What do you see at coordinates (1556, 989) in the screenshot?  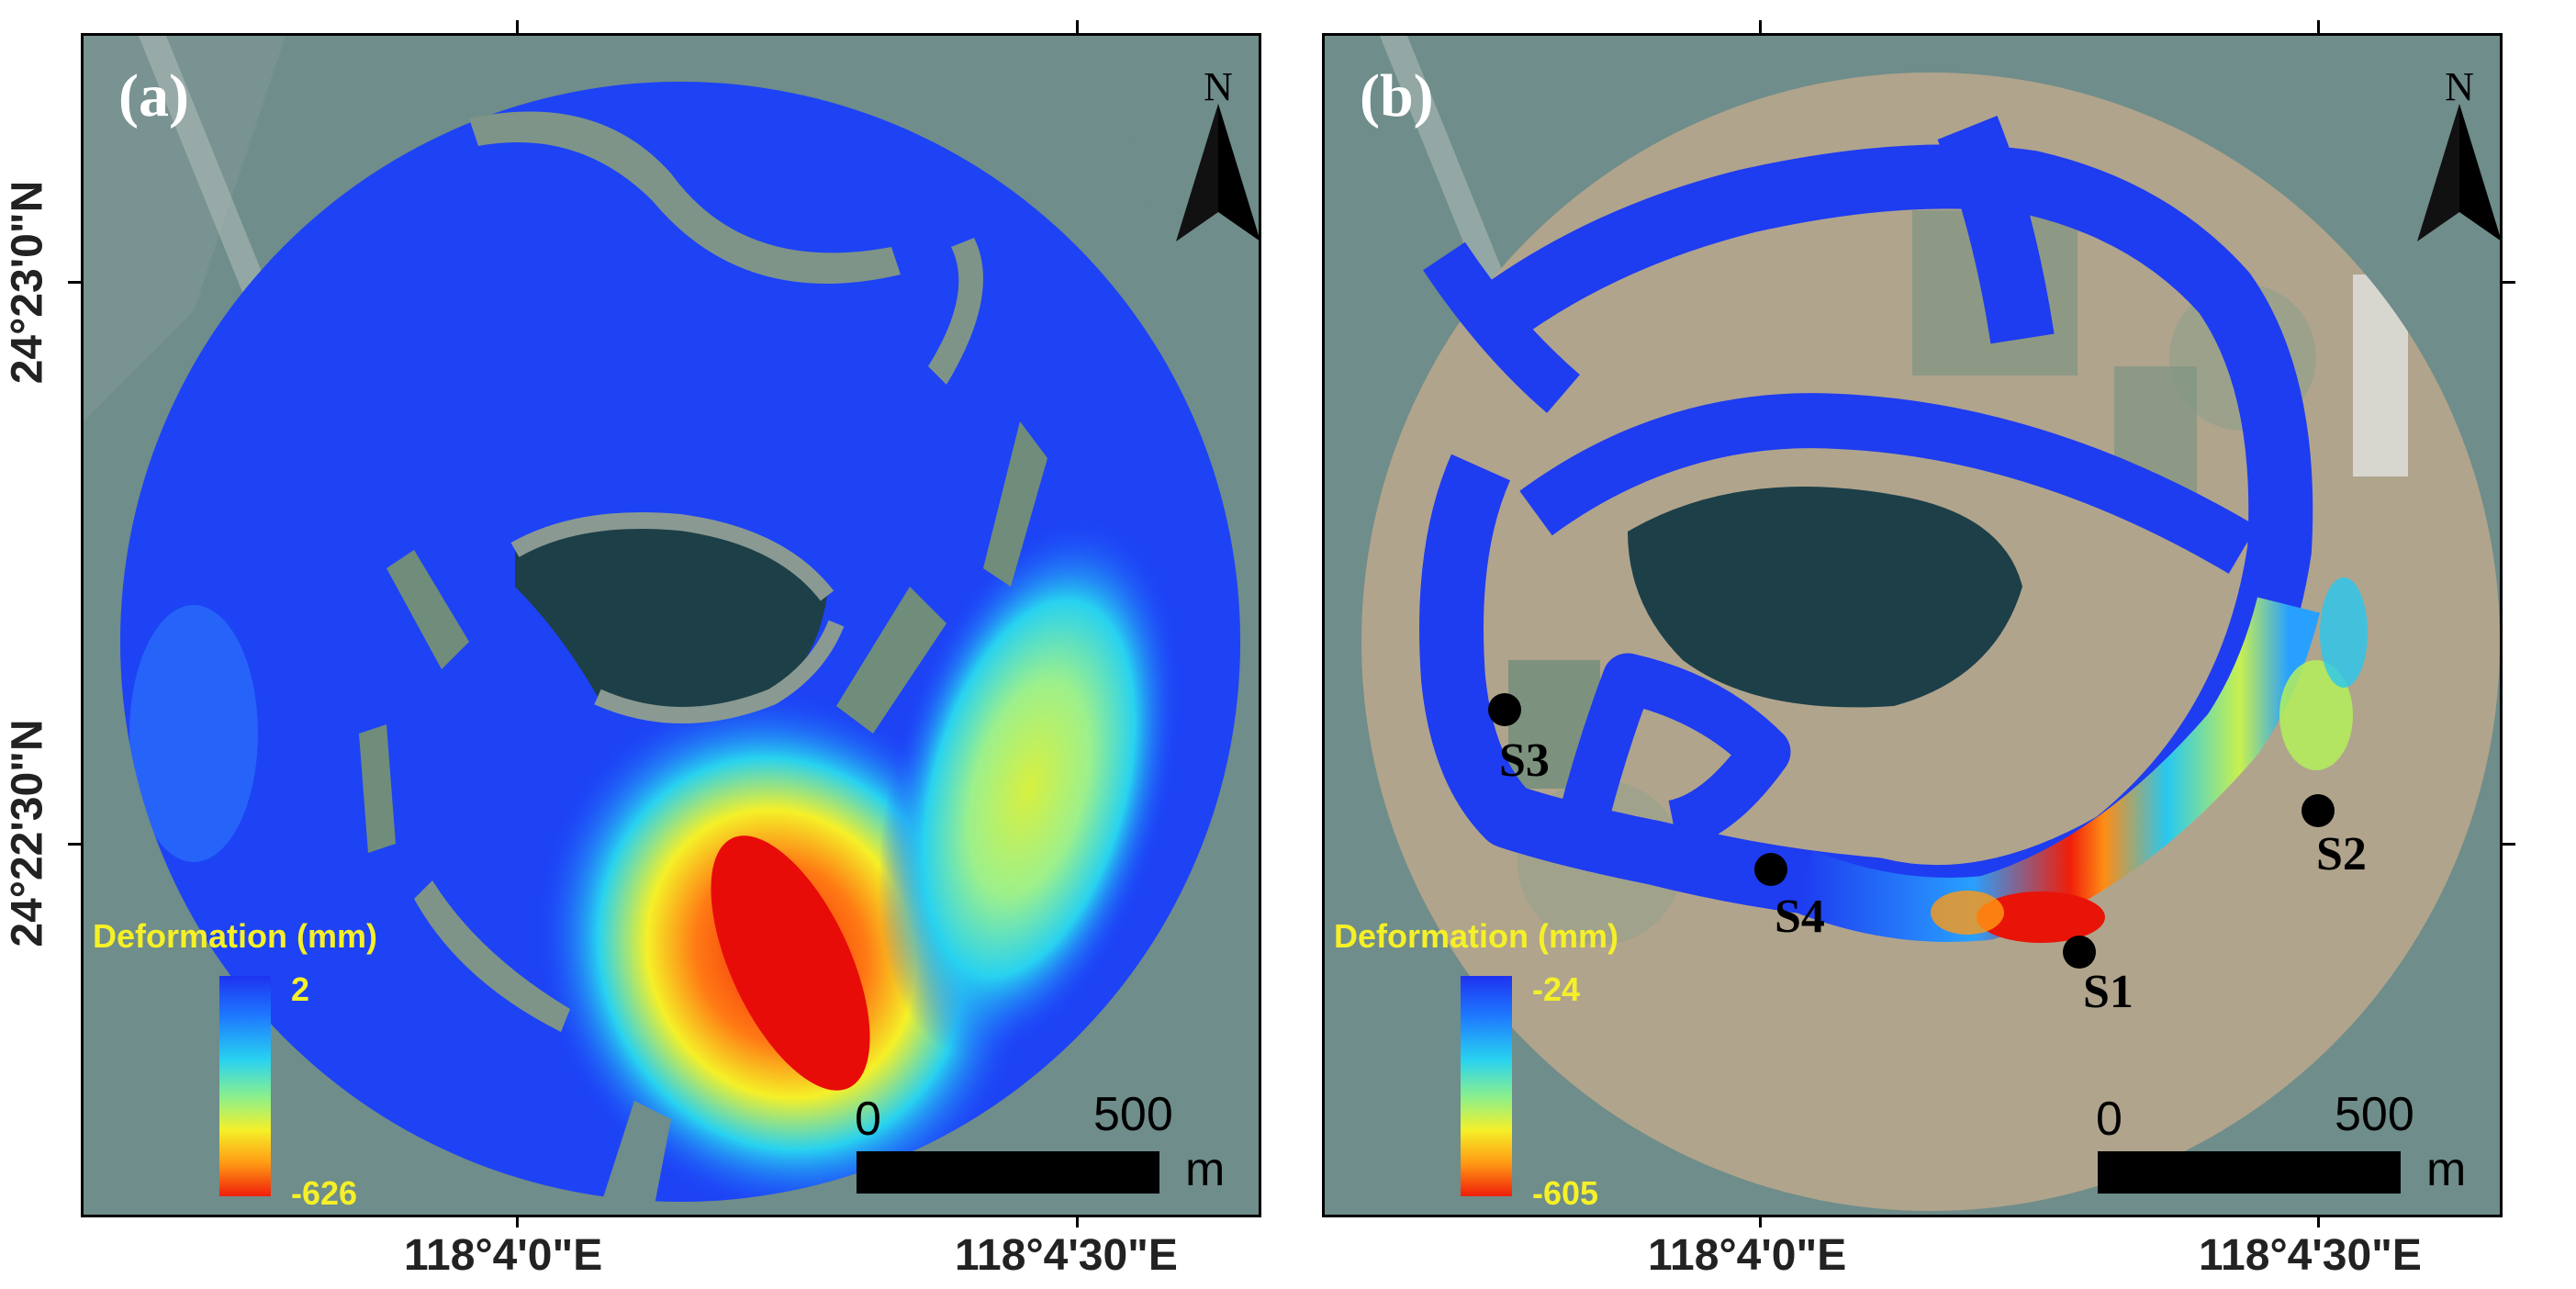 I see `legend-max: -24` at bounding box center [1556, 989].